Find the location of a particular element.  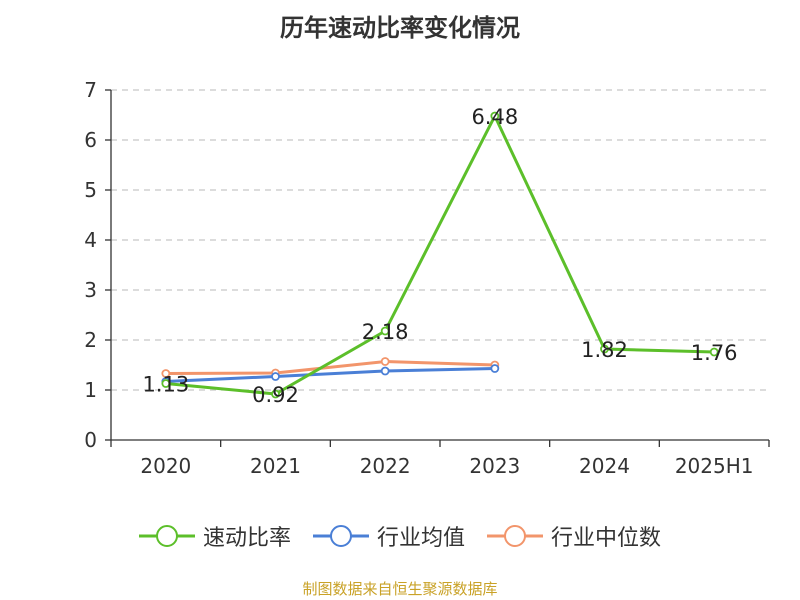

legend-label: 行业均值 is located at coordinates (420, 538).